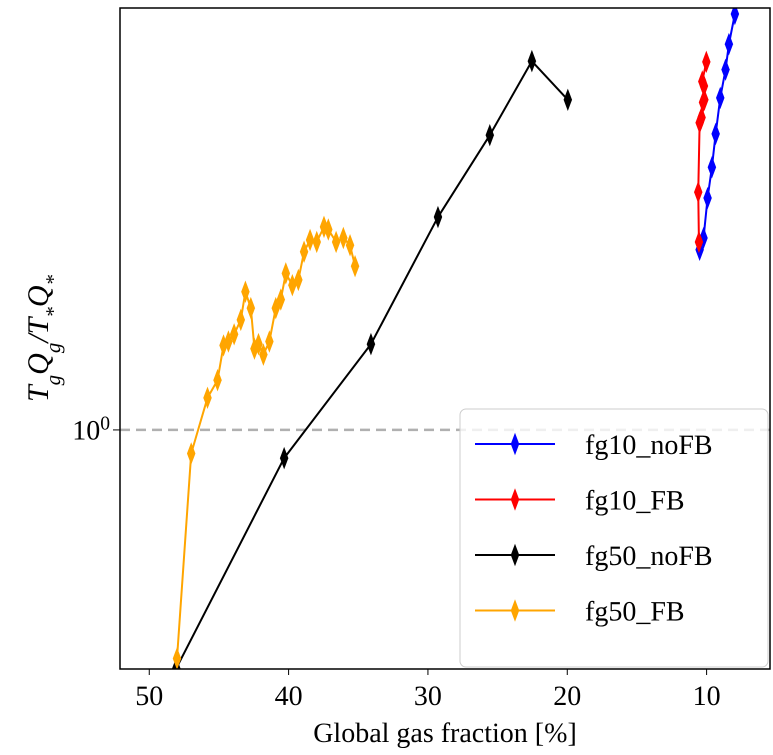 Image resolution: width=773 pixels, height=755 pixels. Describe the element at coordinates (649, 556) in the screenshot. I see `legend-label: fg50_noFB` at that location.